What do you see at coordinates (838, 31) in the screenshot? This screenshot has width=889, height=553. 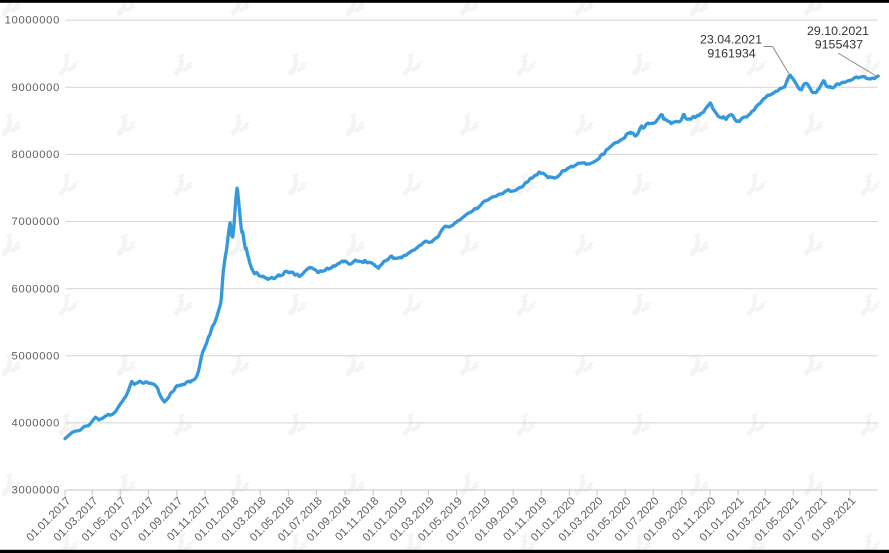 I see `svg-text: 29.10.2021` at bounding box center [838, 31].